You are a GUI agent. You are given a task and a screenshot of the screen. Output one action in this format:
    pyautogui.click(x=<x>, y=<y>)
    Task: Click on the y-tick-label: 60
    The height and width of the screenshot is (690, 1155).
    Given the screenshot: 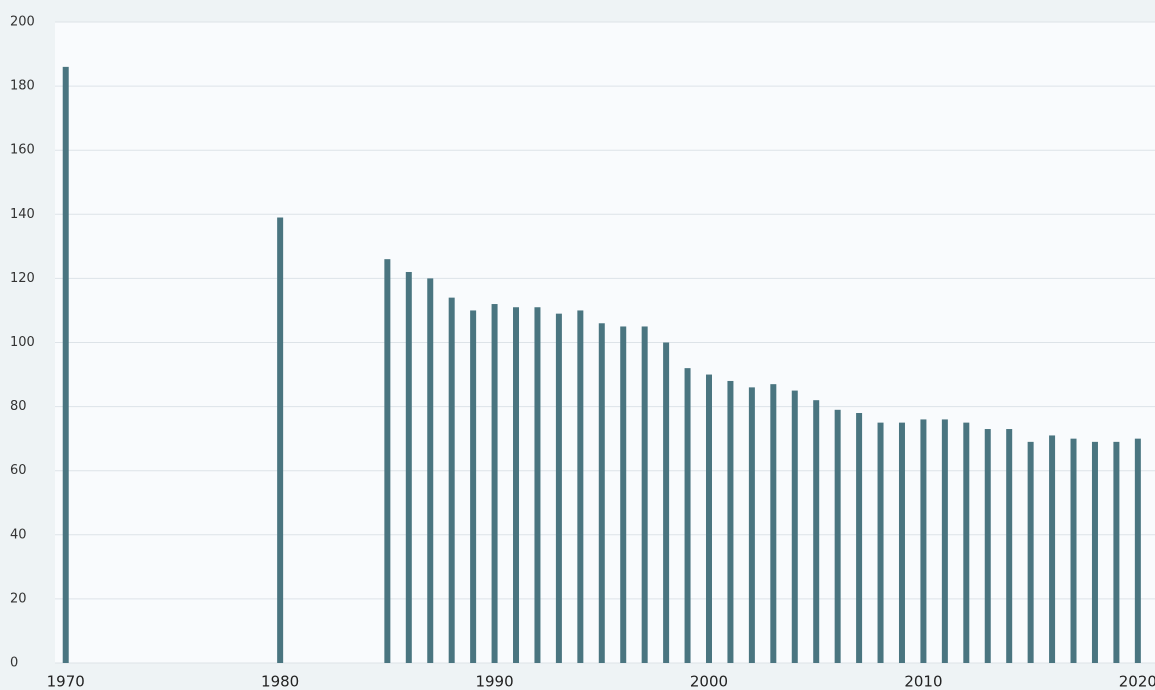 What is the action you would take?
    pyautogui.click(x=18, y=470)
    